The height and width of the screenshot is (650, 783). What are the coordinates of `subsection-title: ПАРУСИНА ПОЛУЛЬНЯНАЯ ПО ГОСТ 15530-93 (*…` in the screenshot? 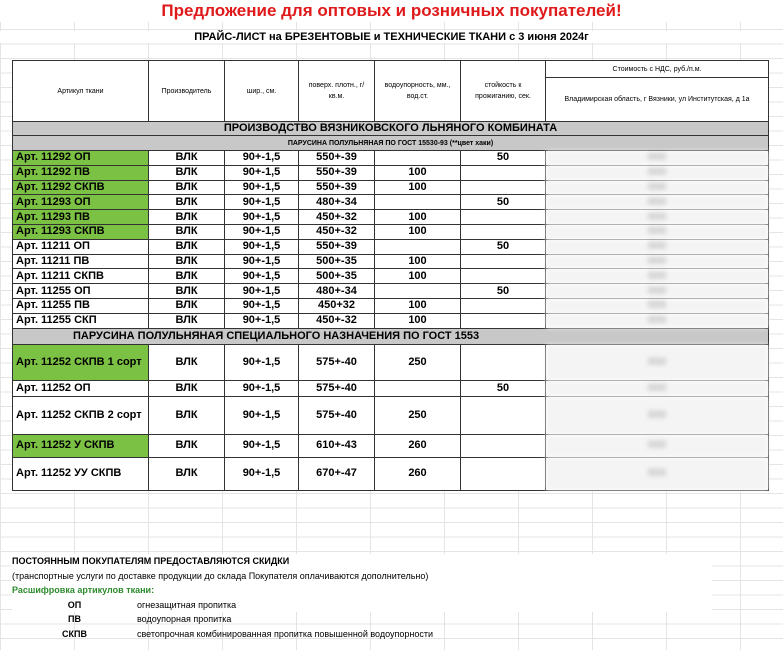 It's located at (390, 143).